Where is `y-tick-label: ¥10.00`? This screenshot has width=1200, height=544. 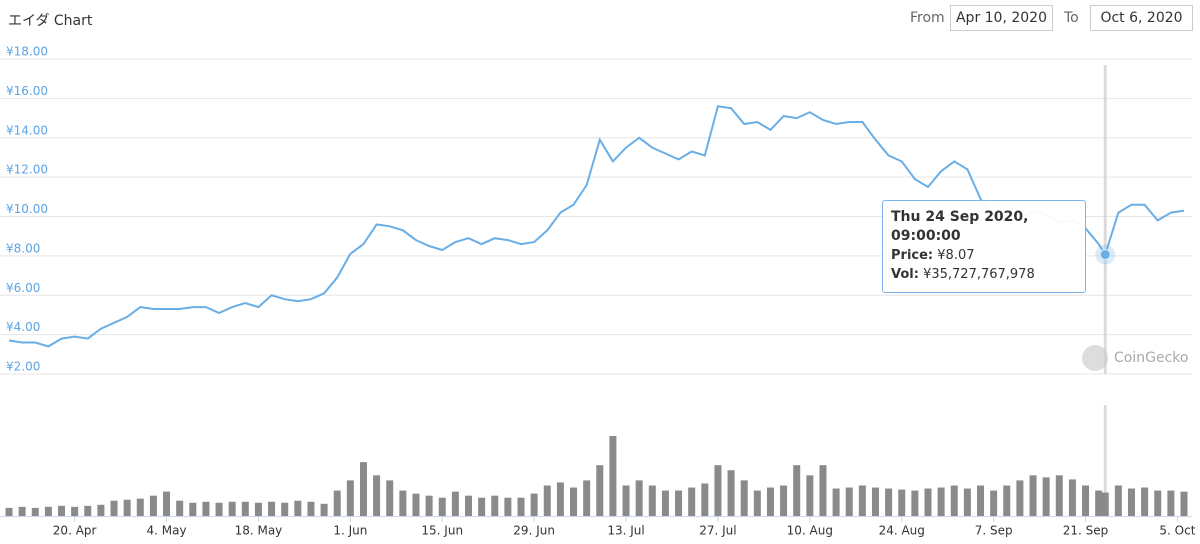
y-tick-label: ¥10.00 is located at coordinates (27, 209).